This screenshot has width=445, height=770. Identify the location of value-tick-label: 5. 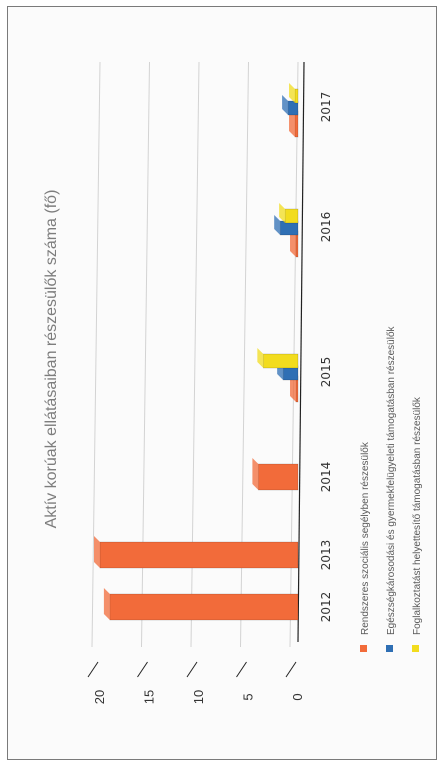
(248, 696).